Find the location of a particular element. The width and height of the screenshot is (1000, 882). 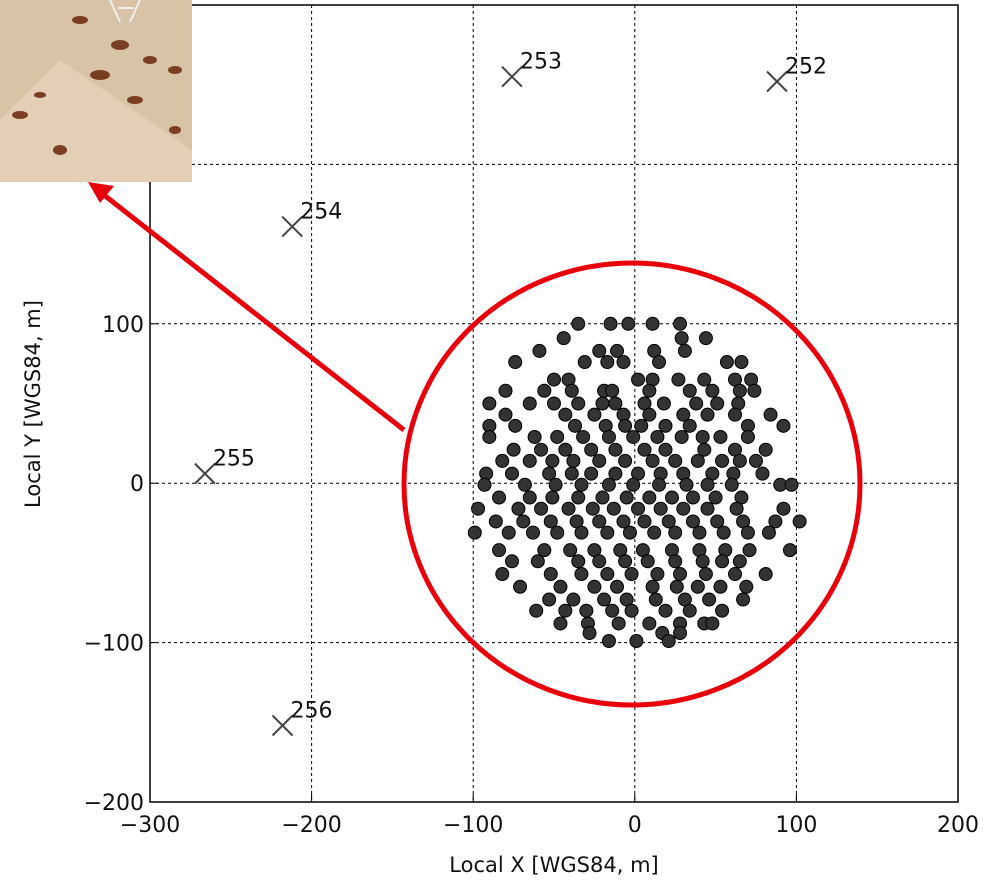

y-axis-label: Local Y [WGS84, m] is located at coordinates (33, 404).